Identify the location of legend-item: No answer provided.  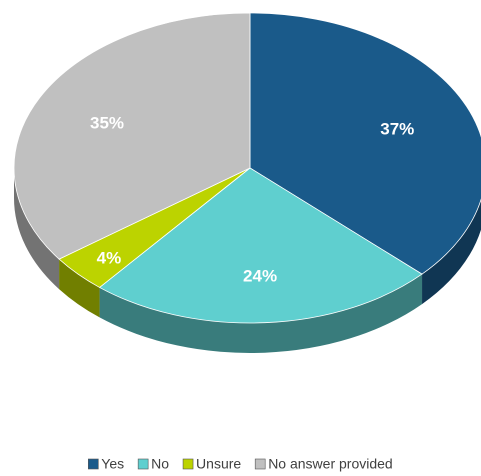
(323, 464).